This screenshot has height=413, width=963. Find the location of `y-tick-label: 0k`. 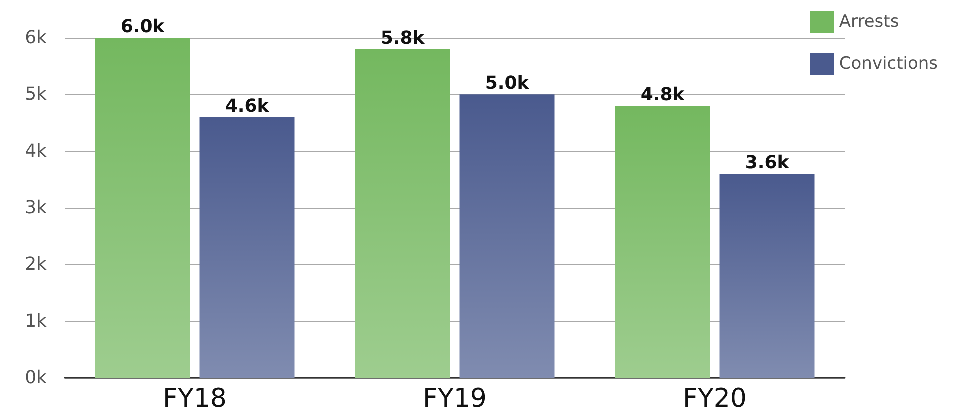

y-tick-label: 0k is located at coordinates (36, 378).